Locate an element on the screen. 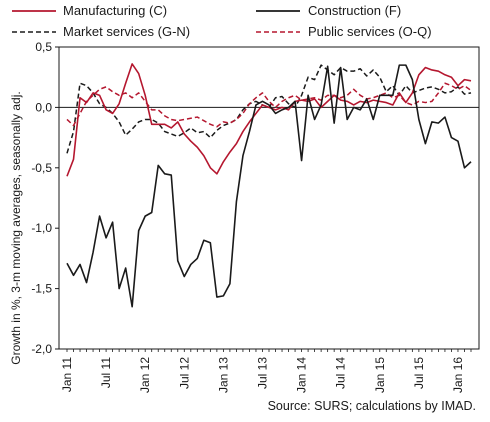 The width and height of the screenshot is (490, 422). x-tick-label: Jan 16 is located at coordinates (458, 375).